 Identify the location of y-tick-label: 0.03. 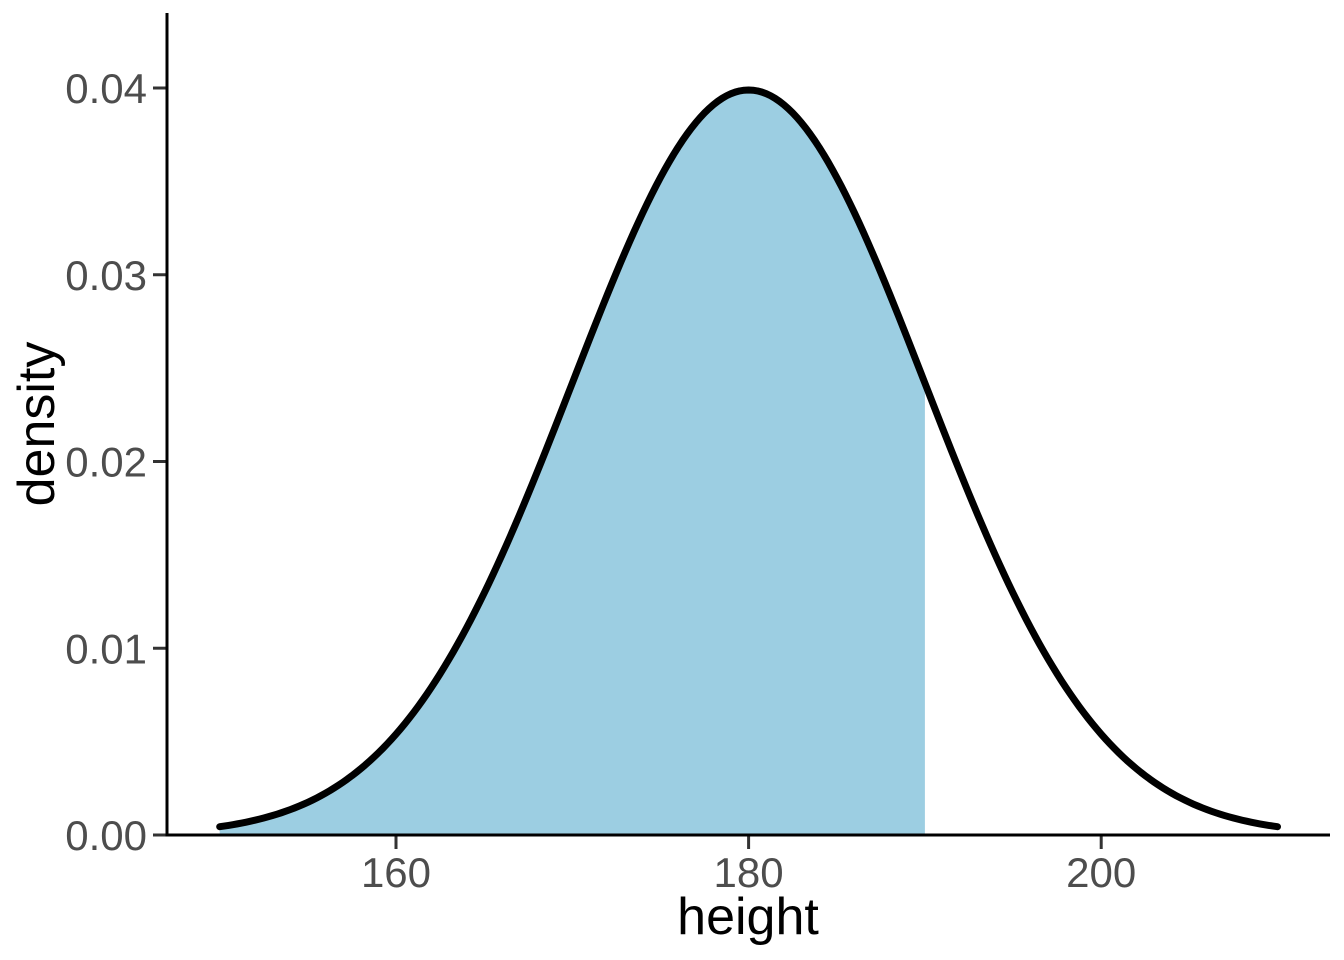
(106, 275).